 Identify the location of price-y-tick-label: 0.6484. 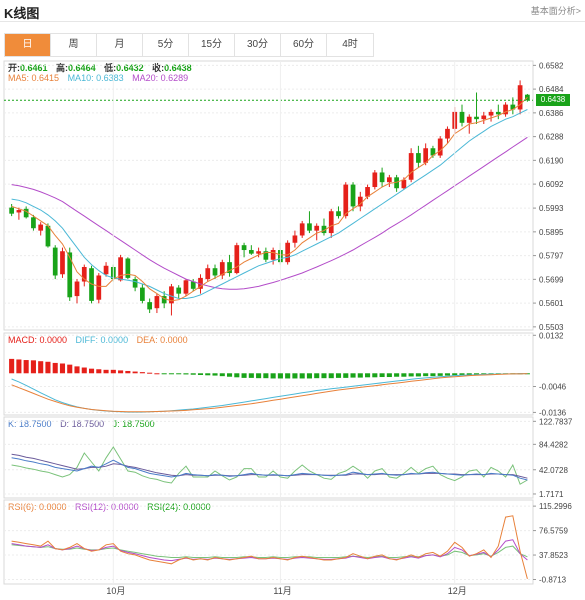
(551, 89).